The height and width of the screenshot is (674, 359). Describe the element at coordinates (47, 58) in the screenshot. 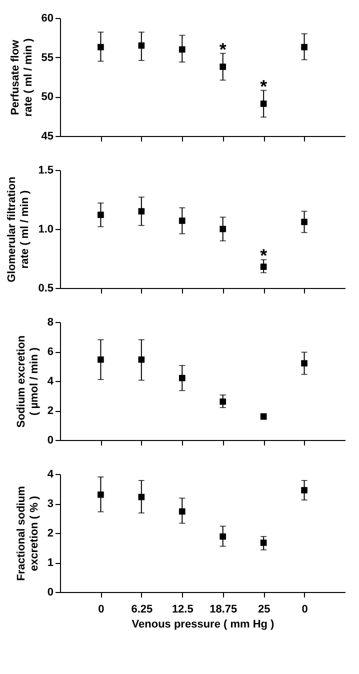

I see `y-tick-label: 55` at that location.